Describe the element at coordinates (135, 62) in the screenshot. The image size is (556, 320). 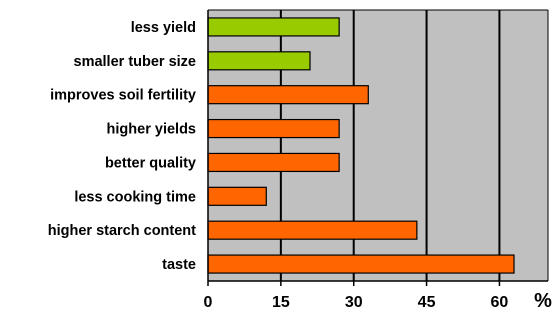
I see `category-label: smaller tuber size` at that location.